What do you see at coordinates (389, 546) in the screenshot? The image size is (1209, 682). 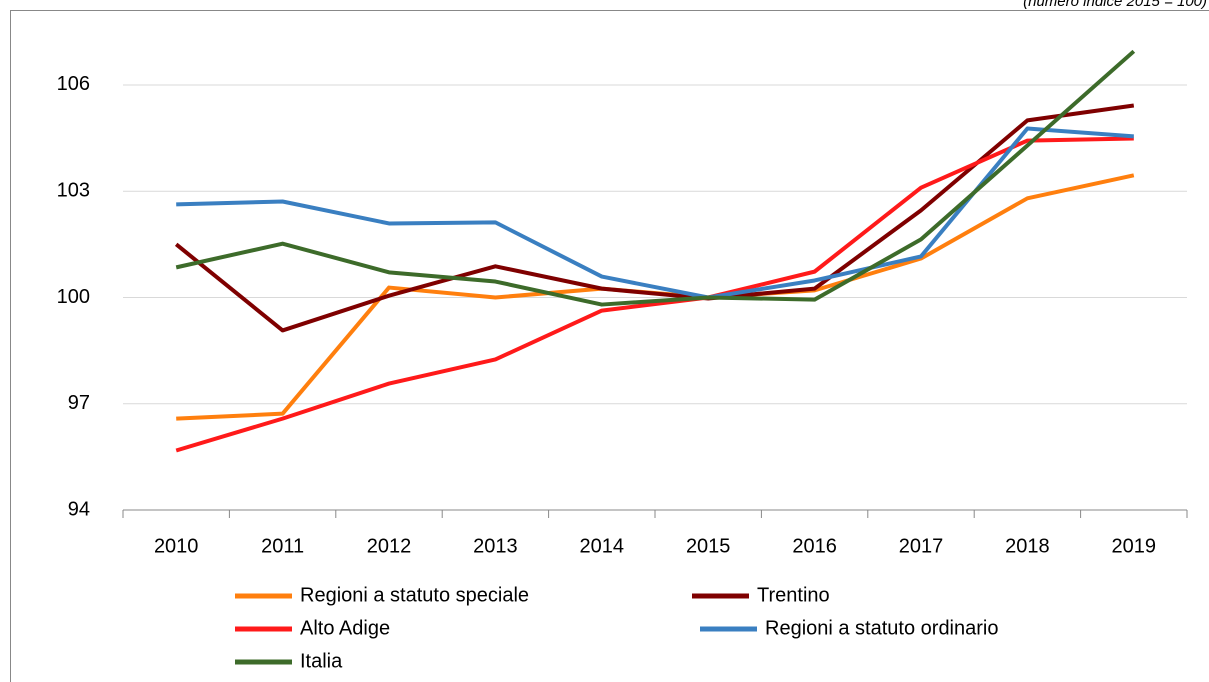 I see `x-tick-label: 2012` at bounding box center [389, 546].